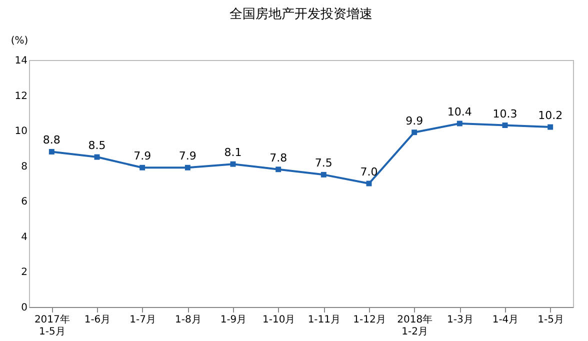 The image size is (588, 341). Describe the element at coordinates (24, 308) in the screenshot. I see `y-tick-label: 0` at that location.